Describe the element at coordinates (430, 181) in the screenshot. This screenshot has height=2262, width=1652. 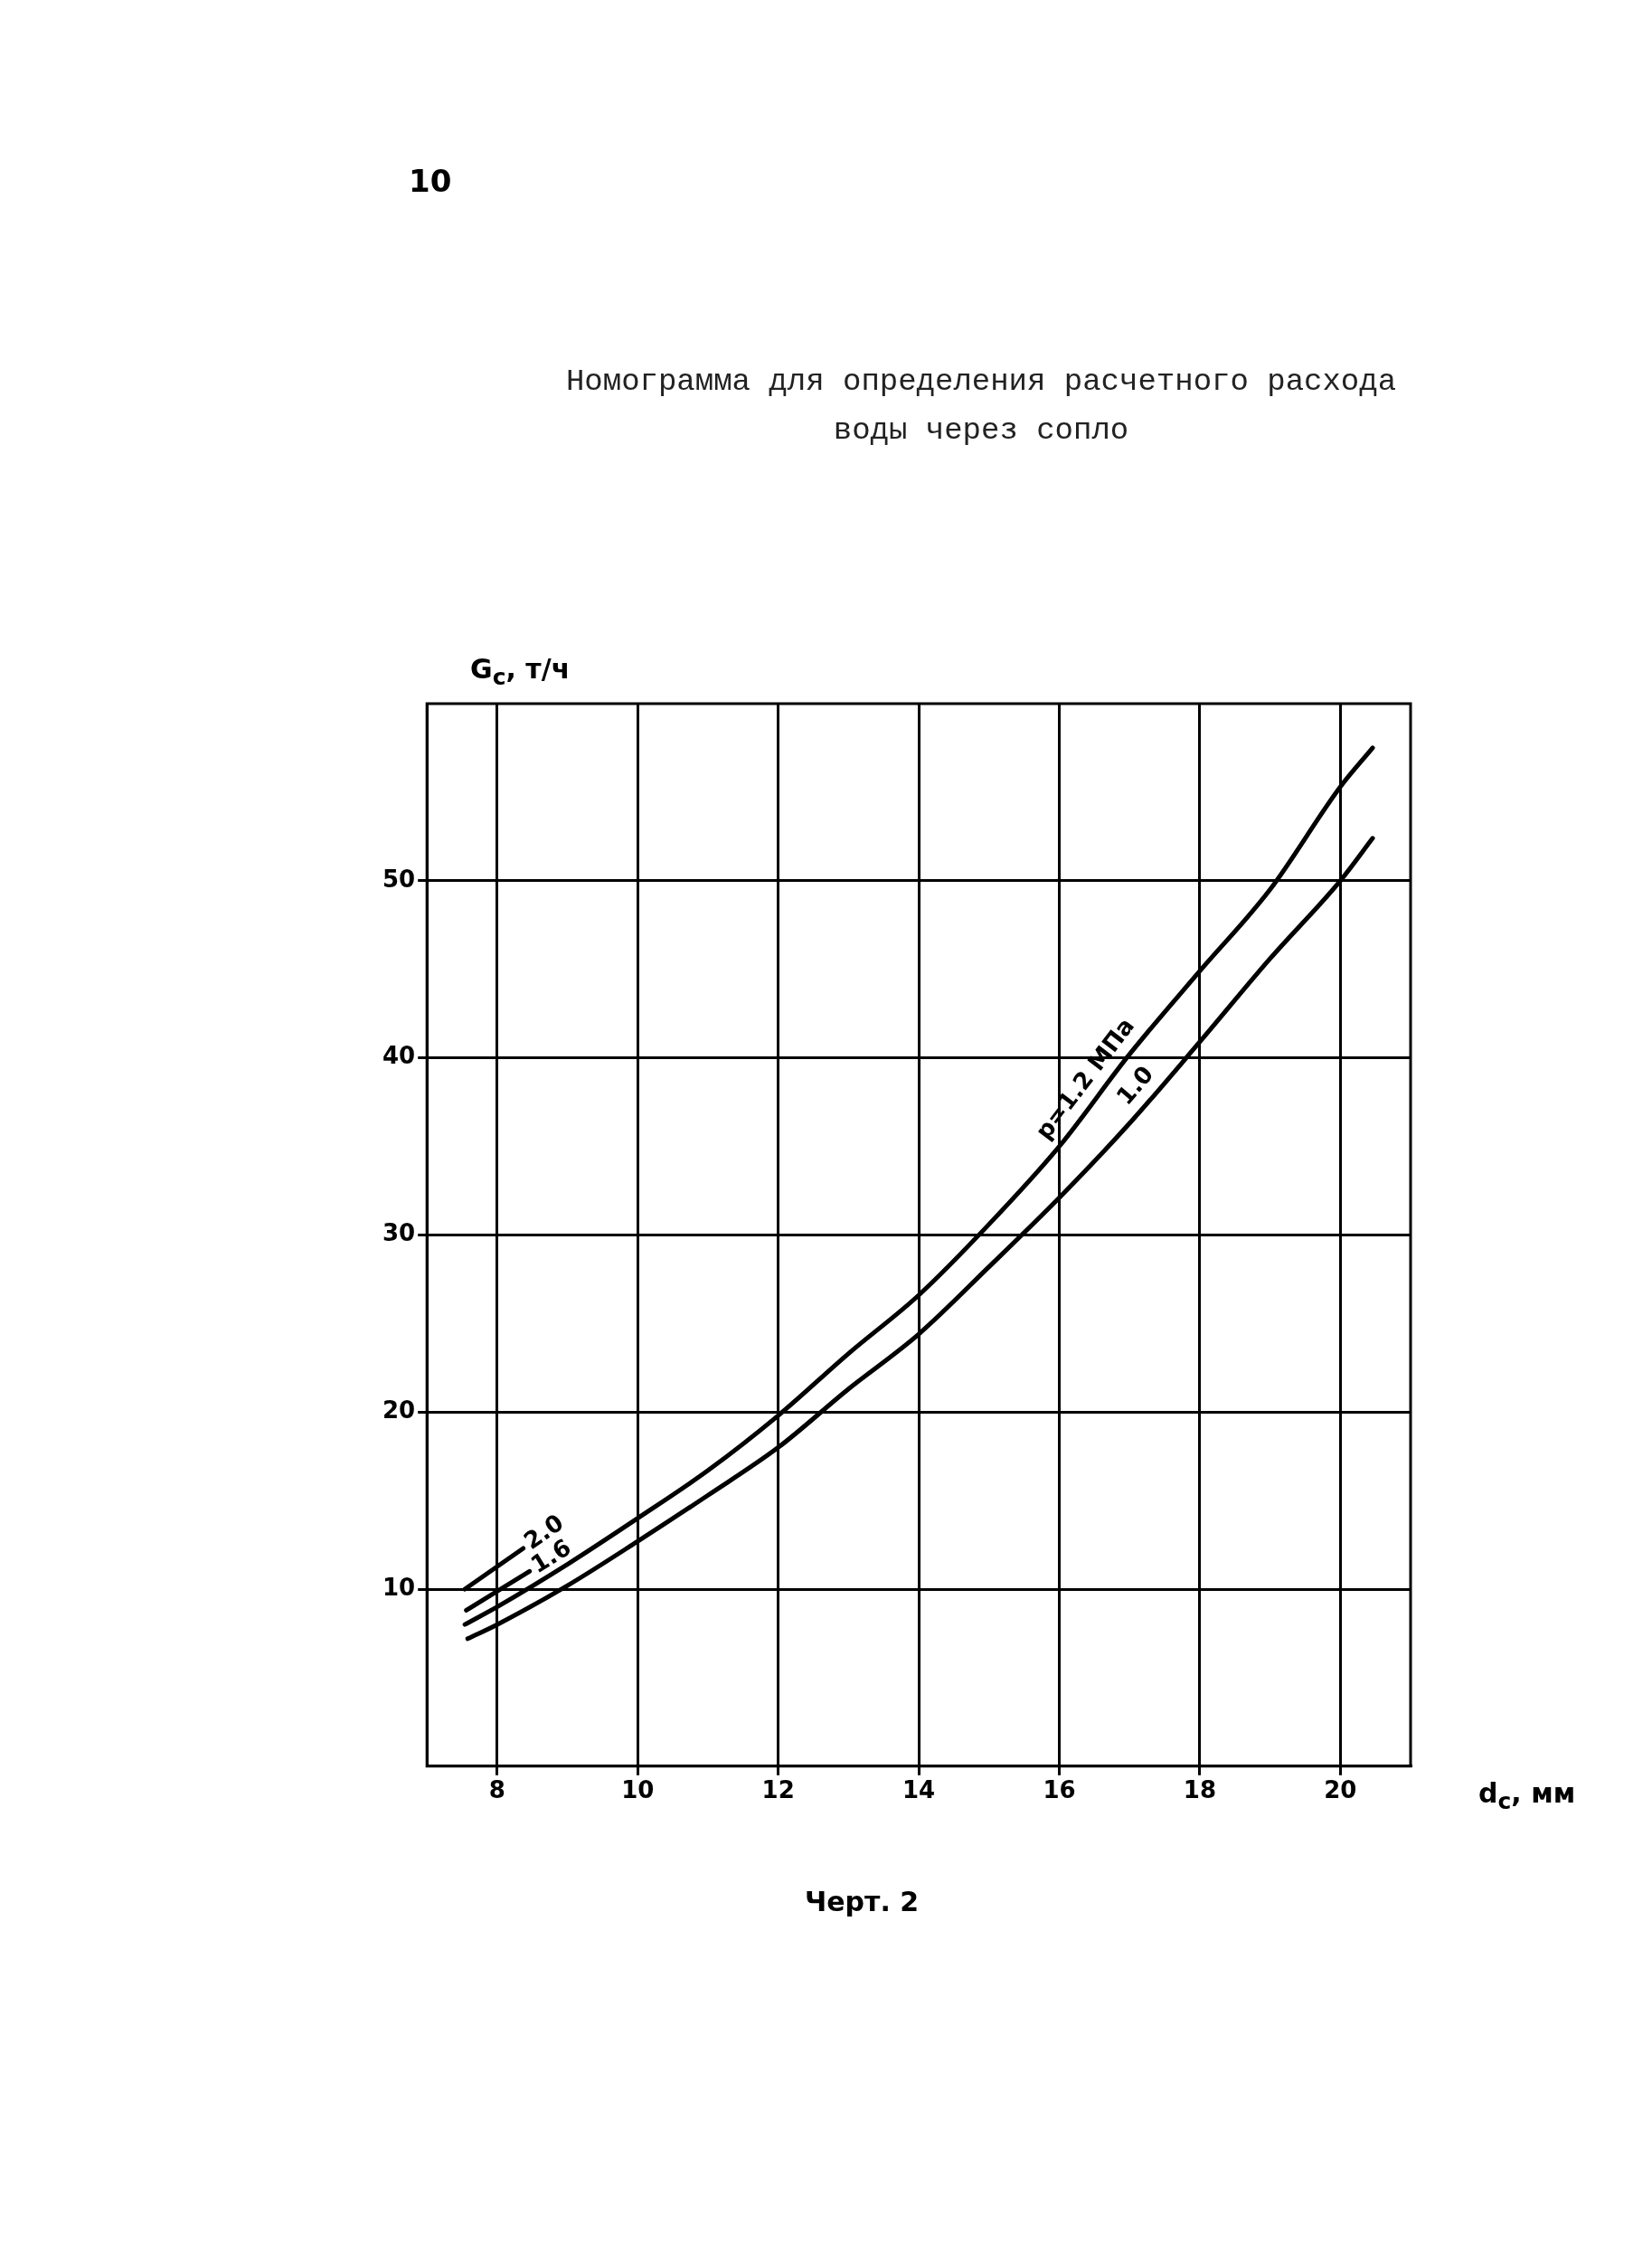
I see `text: 10` at that location.